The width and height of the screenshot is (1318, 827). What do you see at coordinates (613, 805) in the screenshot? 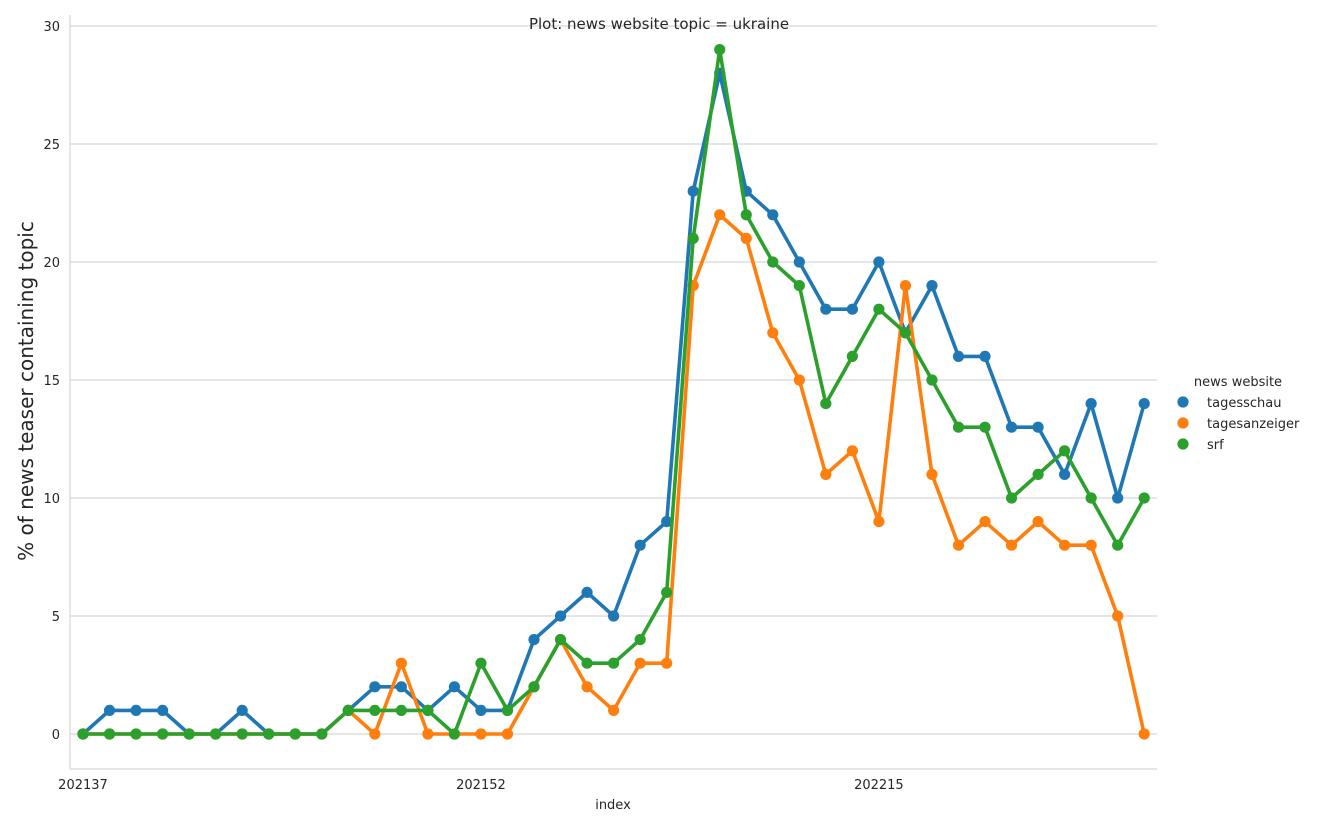
I see `x-axis-title: index` at bounding box center [613, 805].